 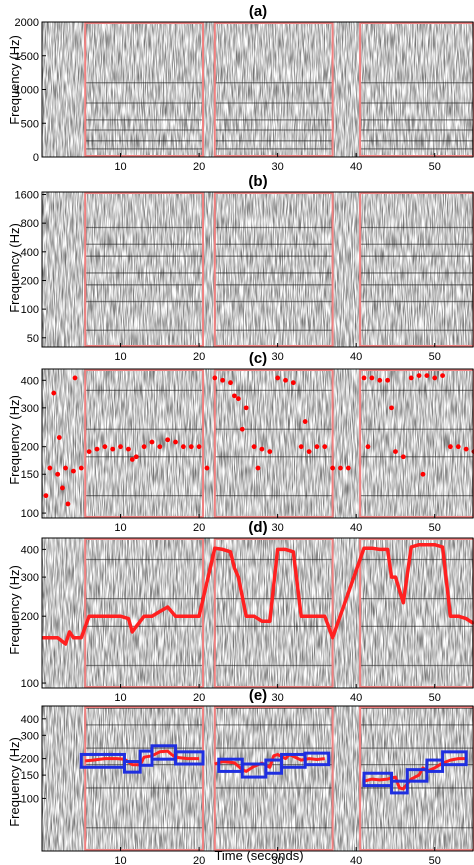 I want to click on x-axis-label: Time (seconds), so click(x=258, y=855).